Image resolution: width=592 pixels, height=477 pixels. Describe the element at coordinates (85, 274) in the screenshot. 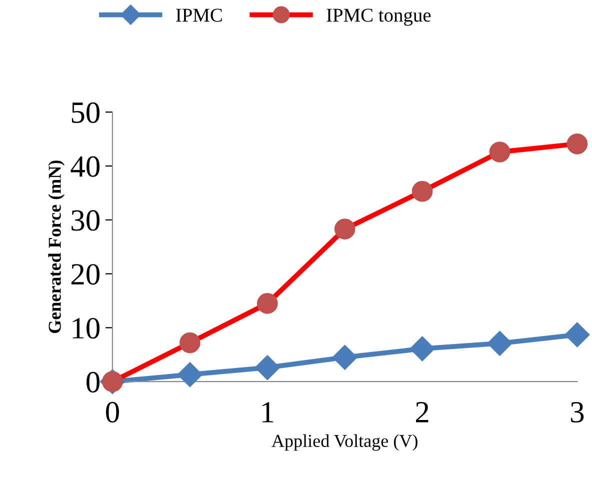

I see `y-tick-label: 20` at that location.